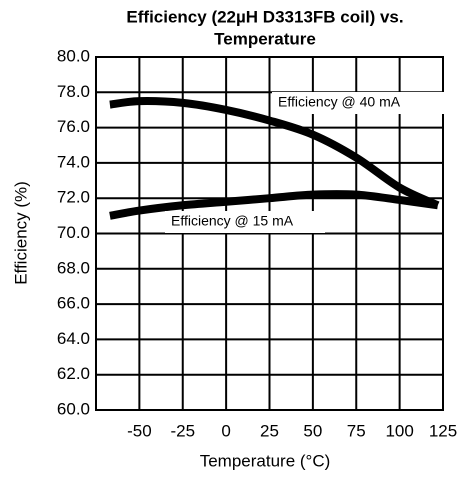 This screenshot has width=470, height=477. What do you see at coordinates (312, 430) in the screenshot?
I see `x-tick-label: 50` at bounding box center [312, 430].